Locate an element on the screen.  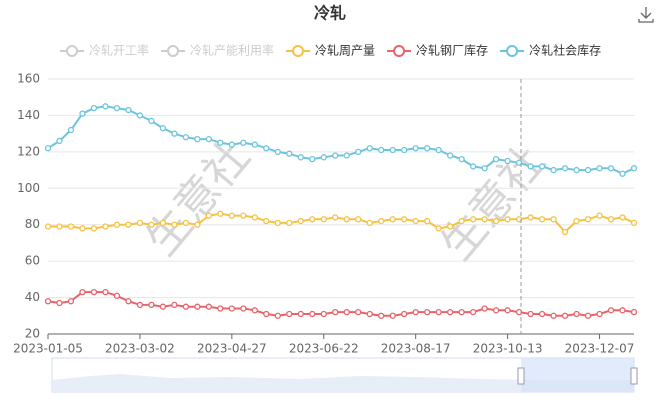
chart-title: 冷轧 is located at coordinates (330, 13).